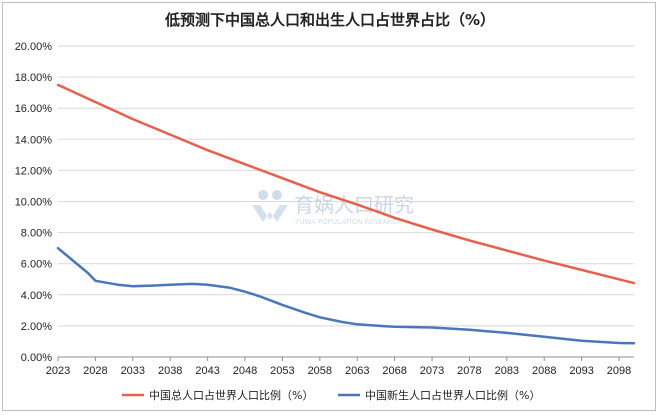 The image size is (660, 415). Describe the element at coordinates (34, 78) in the screenshot. I see `y-tick-label: 18.00%` at that location.